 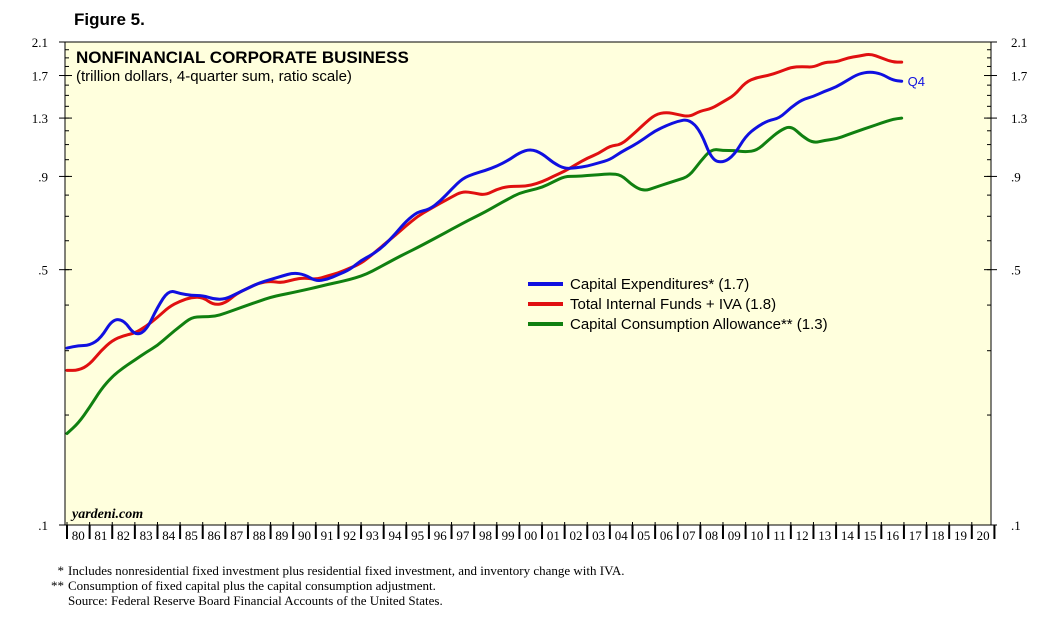 What do you see at coordinates (643, 535) in the screenshot?
I see `x-tick-label: 05` at bounding box center [643, 535].